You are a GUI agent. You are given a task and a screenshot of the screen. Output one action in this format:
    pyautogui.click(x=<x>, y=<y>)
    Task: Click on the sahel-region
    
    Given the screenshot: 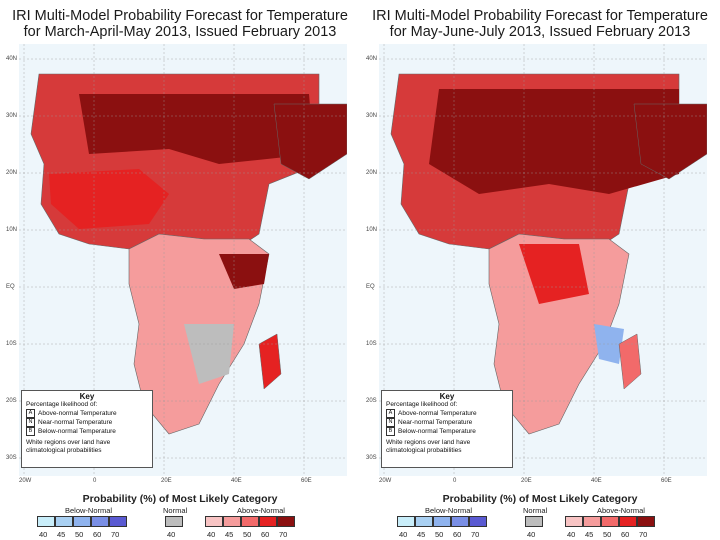 What is the action you would take?
    pyautogui.click(x=109, y=199)
    